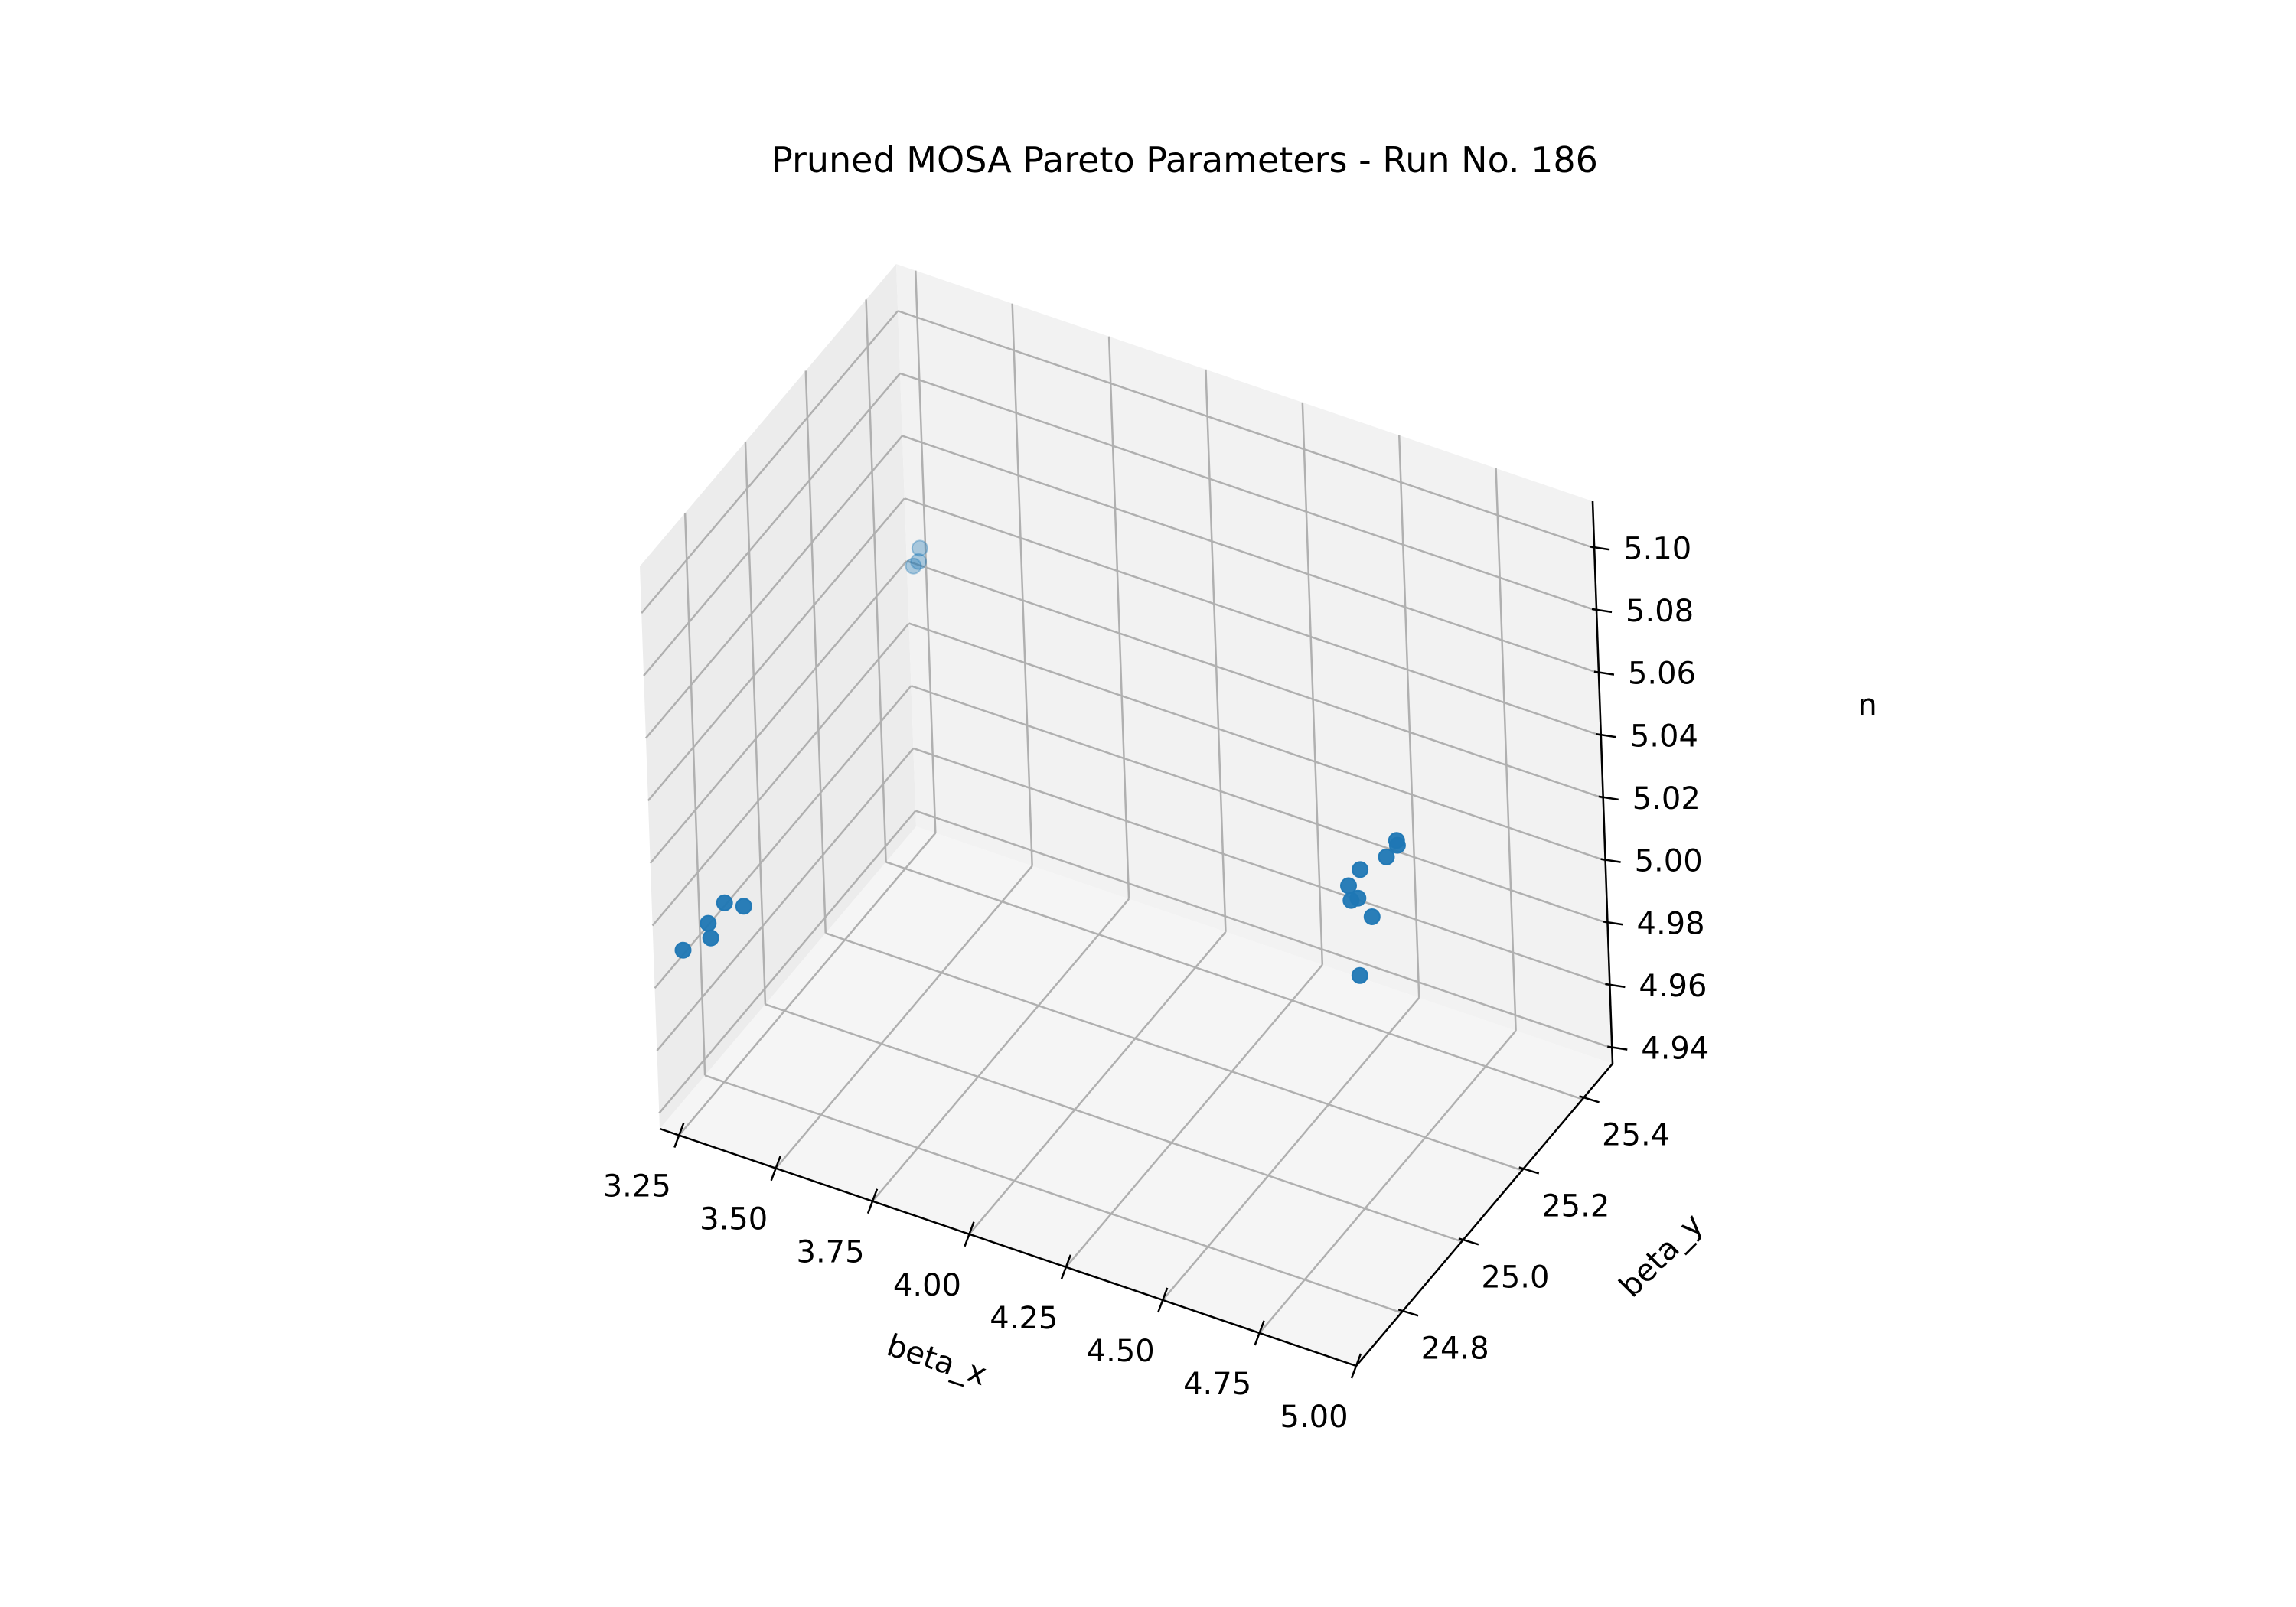 The width and height of the screenshot is (2296, 1607). I want to click on left-pane, so click(778, 697).